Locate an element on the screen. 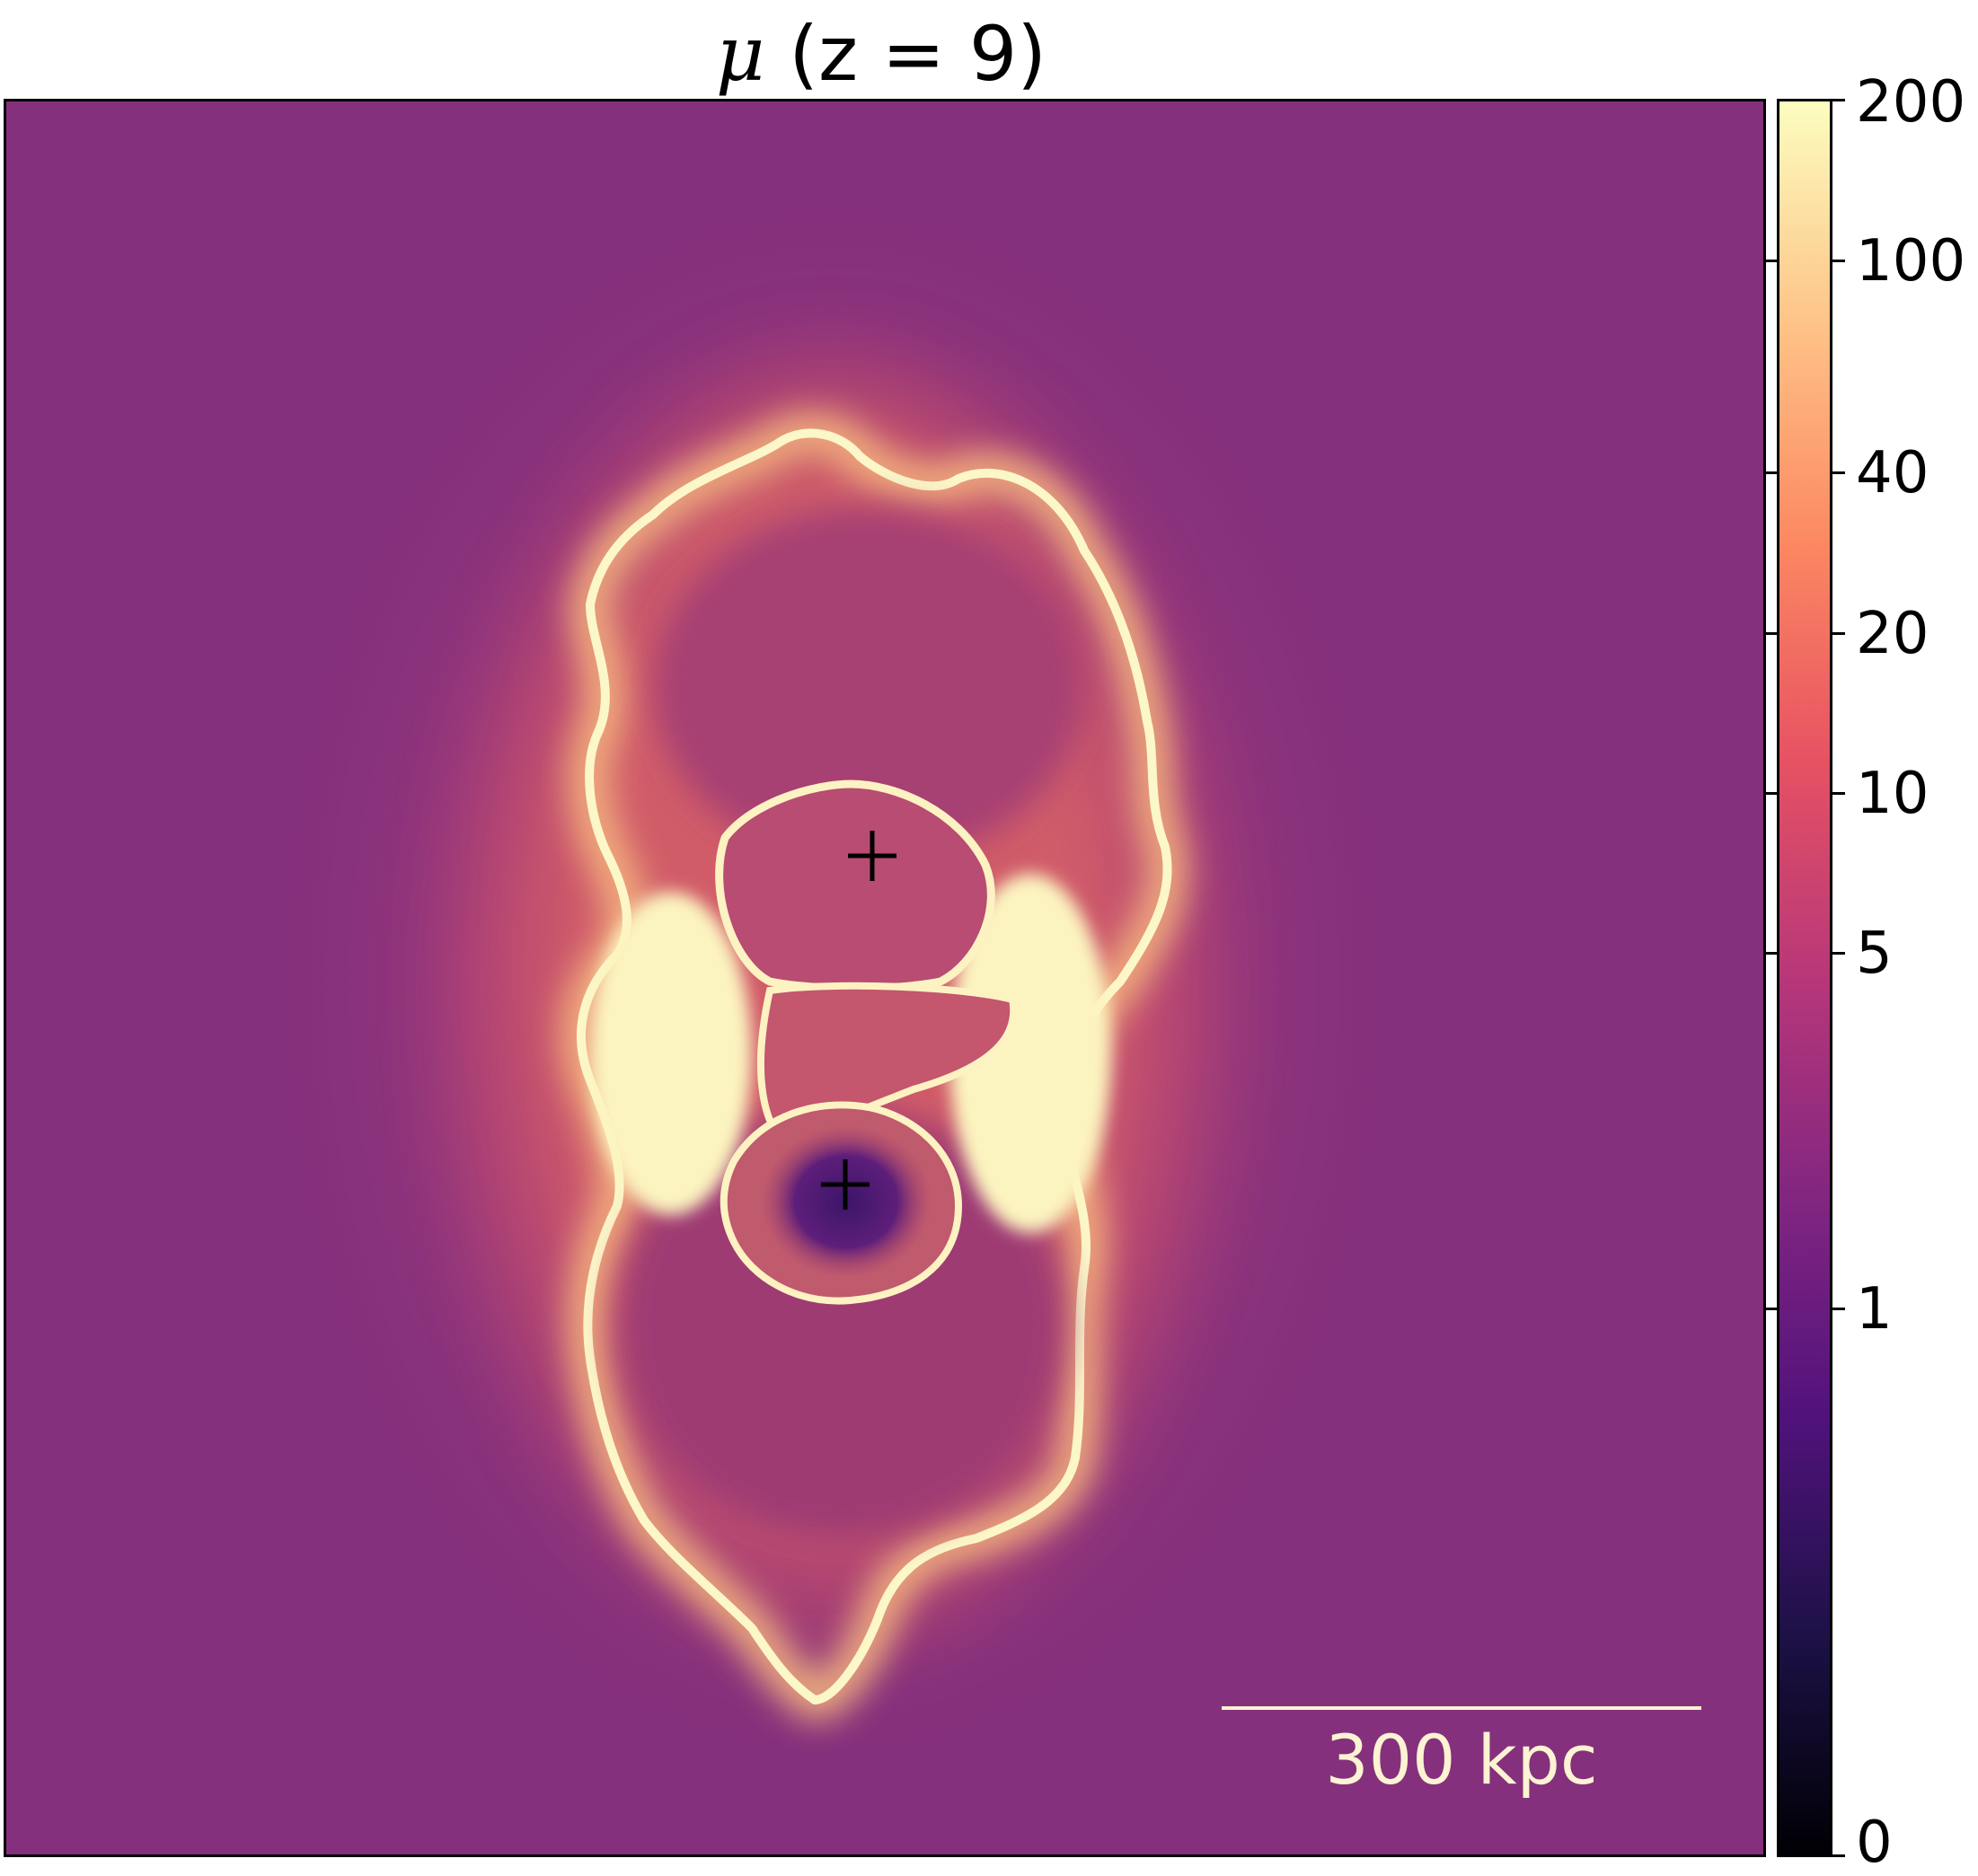  colorbar-tick-label: 0 is located at coordinates (1875, 1843).